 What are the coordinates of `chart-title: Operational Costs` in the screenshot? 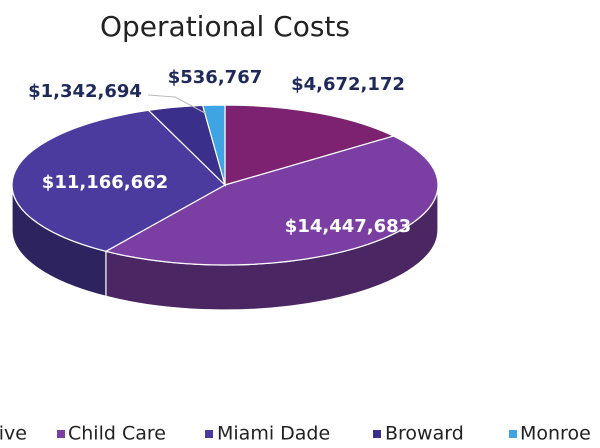 It's located at (225, 26).